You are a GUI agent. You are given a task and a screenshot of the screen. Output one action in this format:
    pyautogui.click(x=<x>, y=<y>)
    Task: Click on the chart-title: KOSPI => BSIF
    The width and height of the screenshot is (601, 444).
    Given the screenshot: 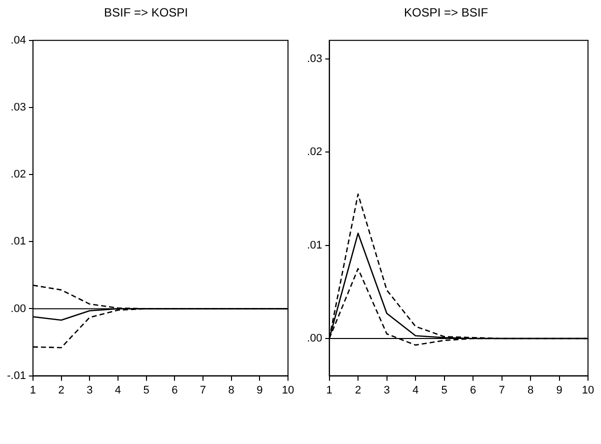 What is the action you would take?
    pyautogui.click(x=446, y=13)
    